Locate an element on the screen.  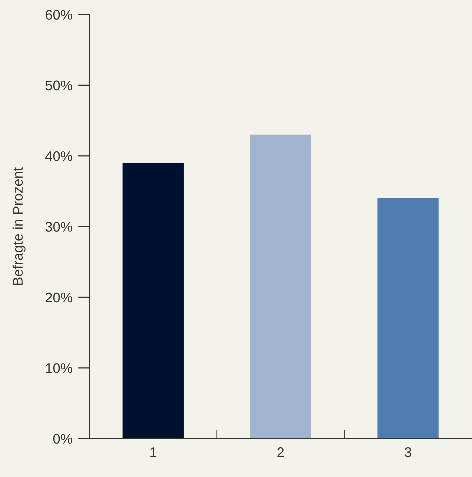
y-tick-label: 40% is located at coordinates (59, 156).